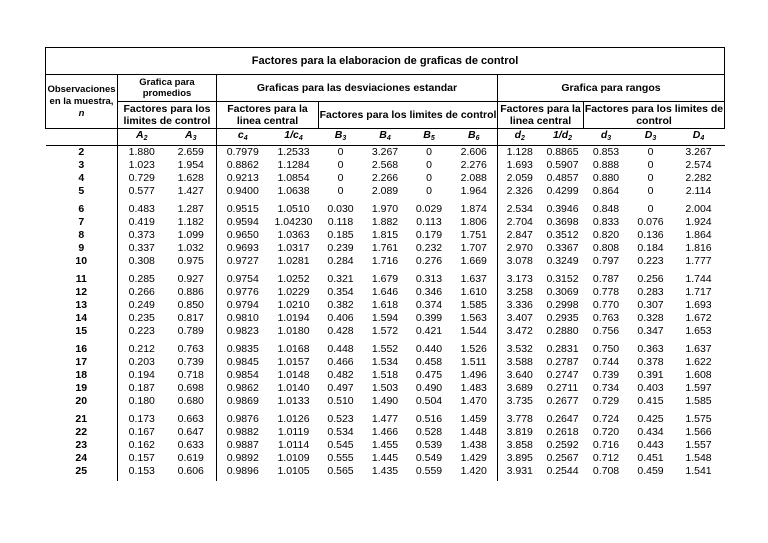 This screenshot has width=768, height=543. I want to click on factor-value: 1.637, so click(473, 279).